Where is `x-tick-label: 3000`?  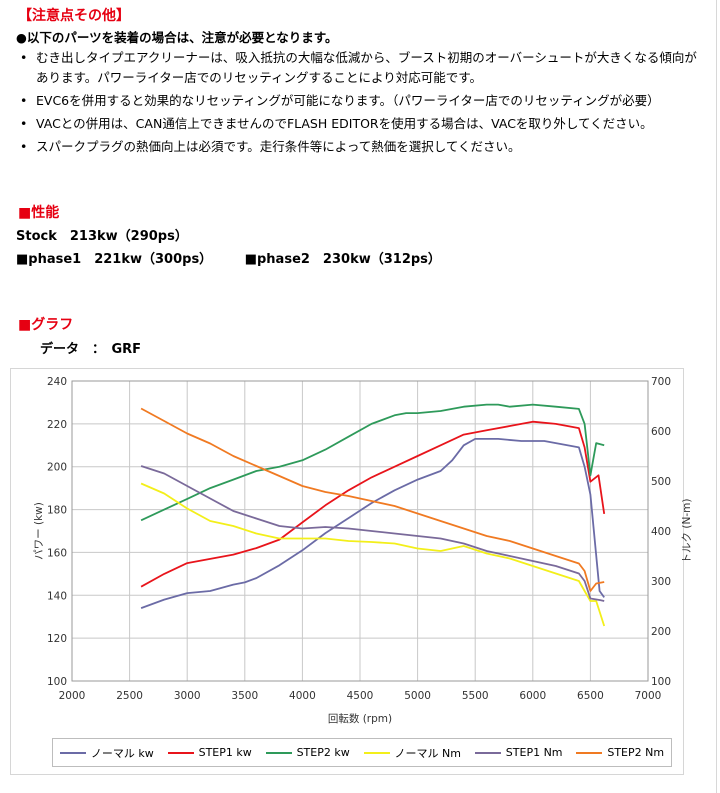
x-tick-label: 3000 is located at coordinates (187, 696).